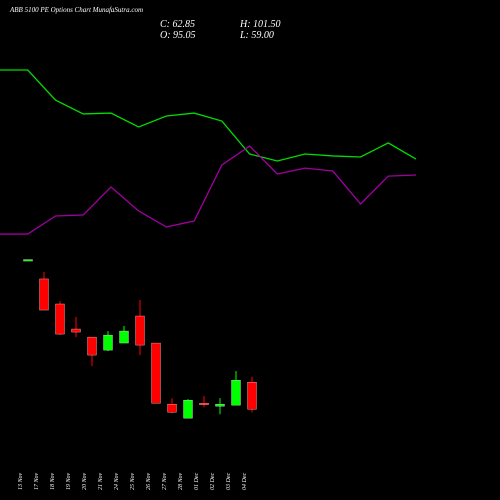  I want to click on annotation: L: 59.00, so click(256, 35).